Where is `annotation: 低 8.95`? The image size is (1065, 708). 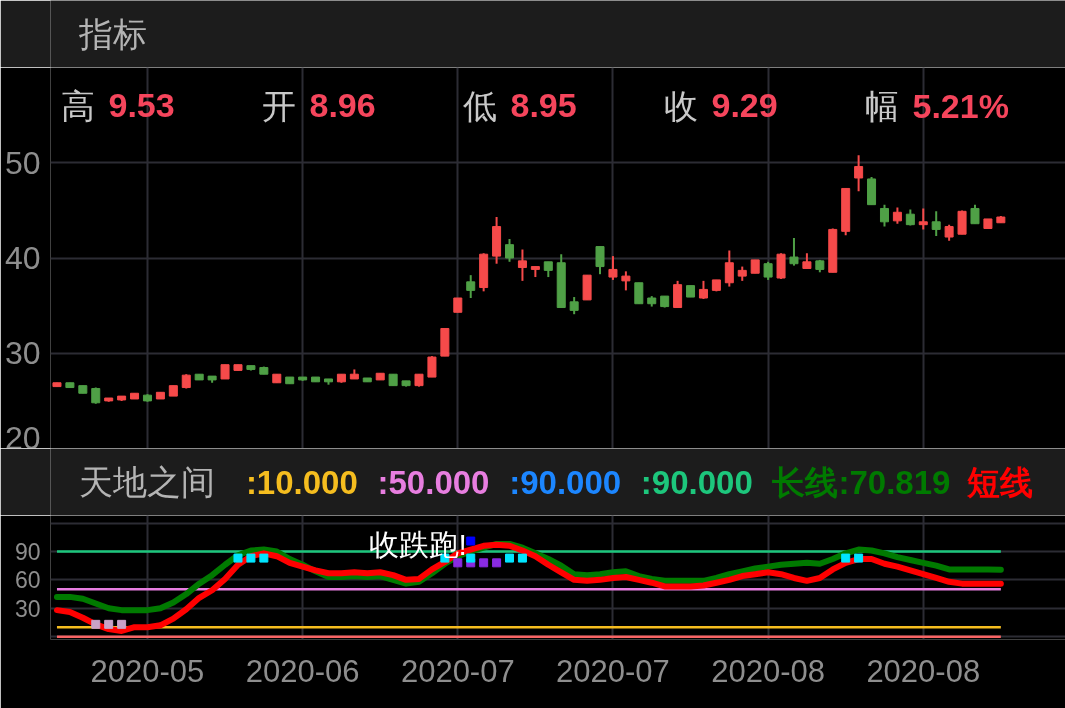 annotation: 低 8.95 is located at coordinates (519, 105).